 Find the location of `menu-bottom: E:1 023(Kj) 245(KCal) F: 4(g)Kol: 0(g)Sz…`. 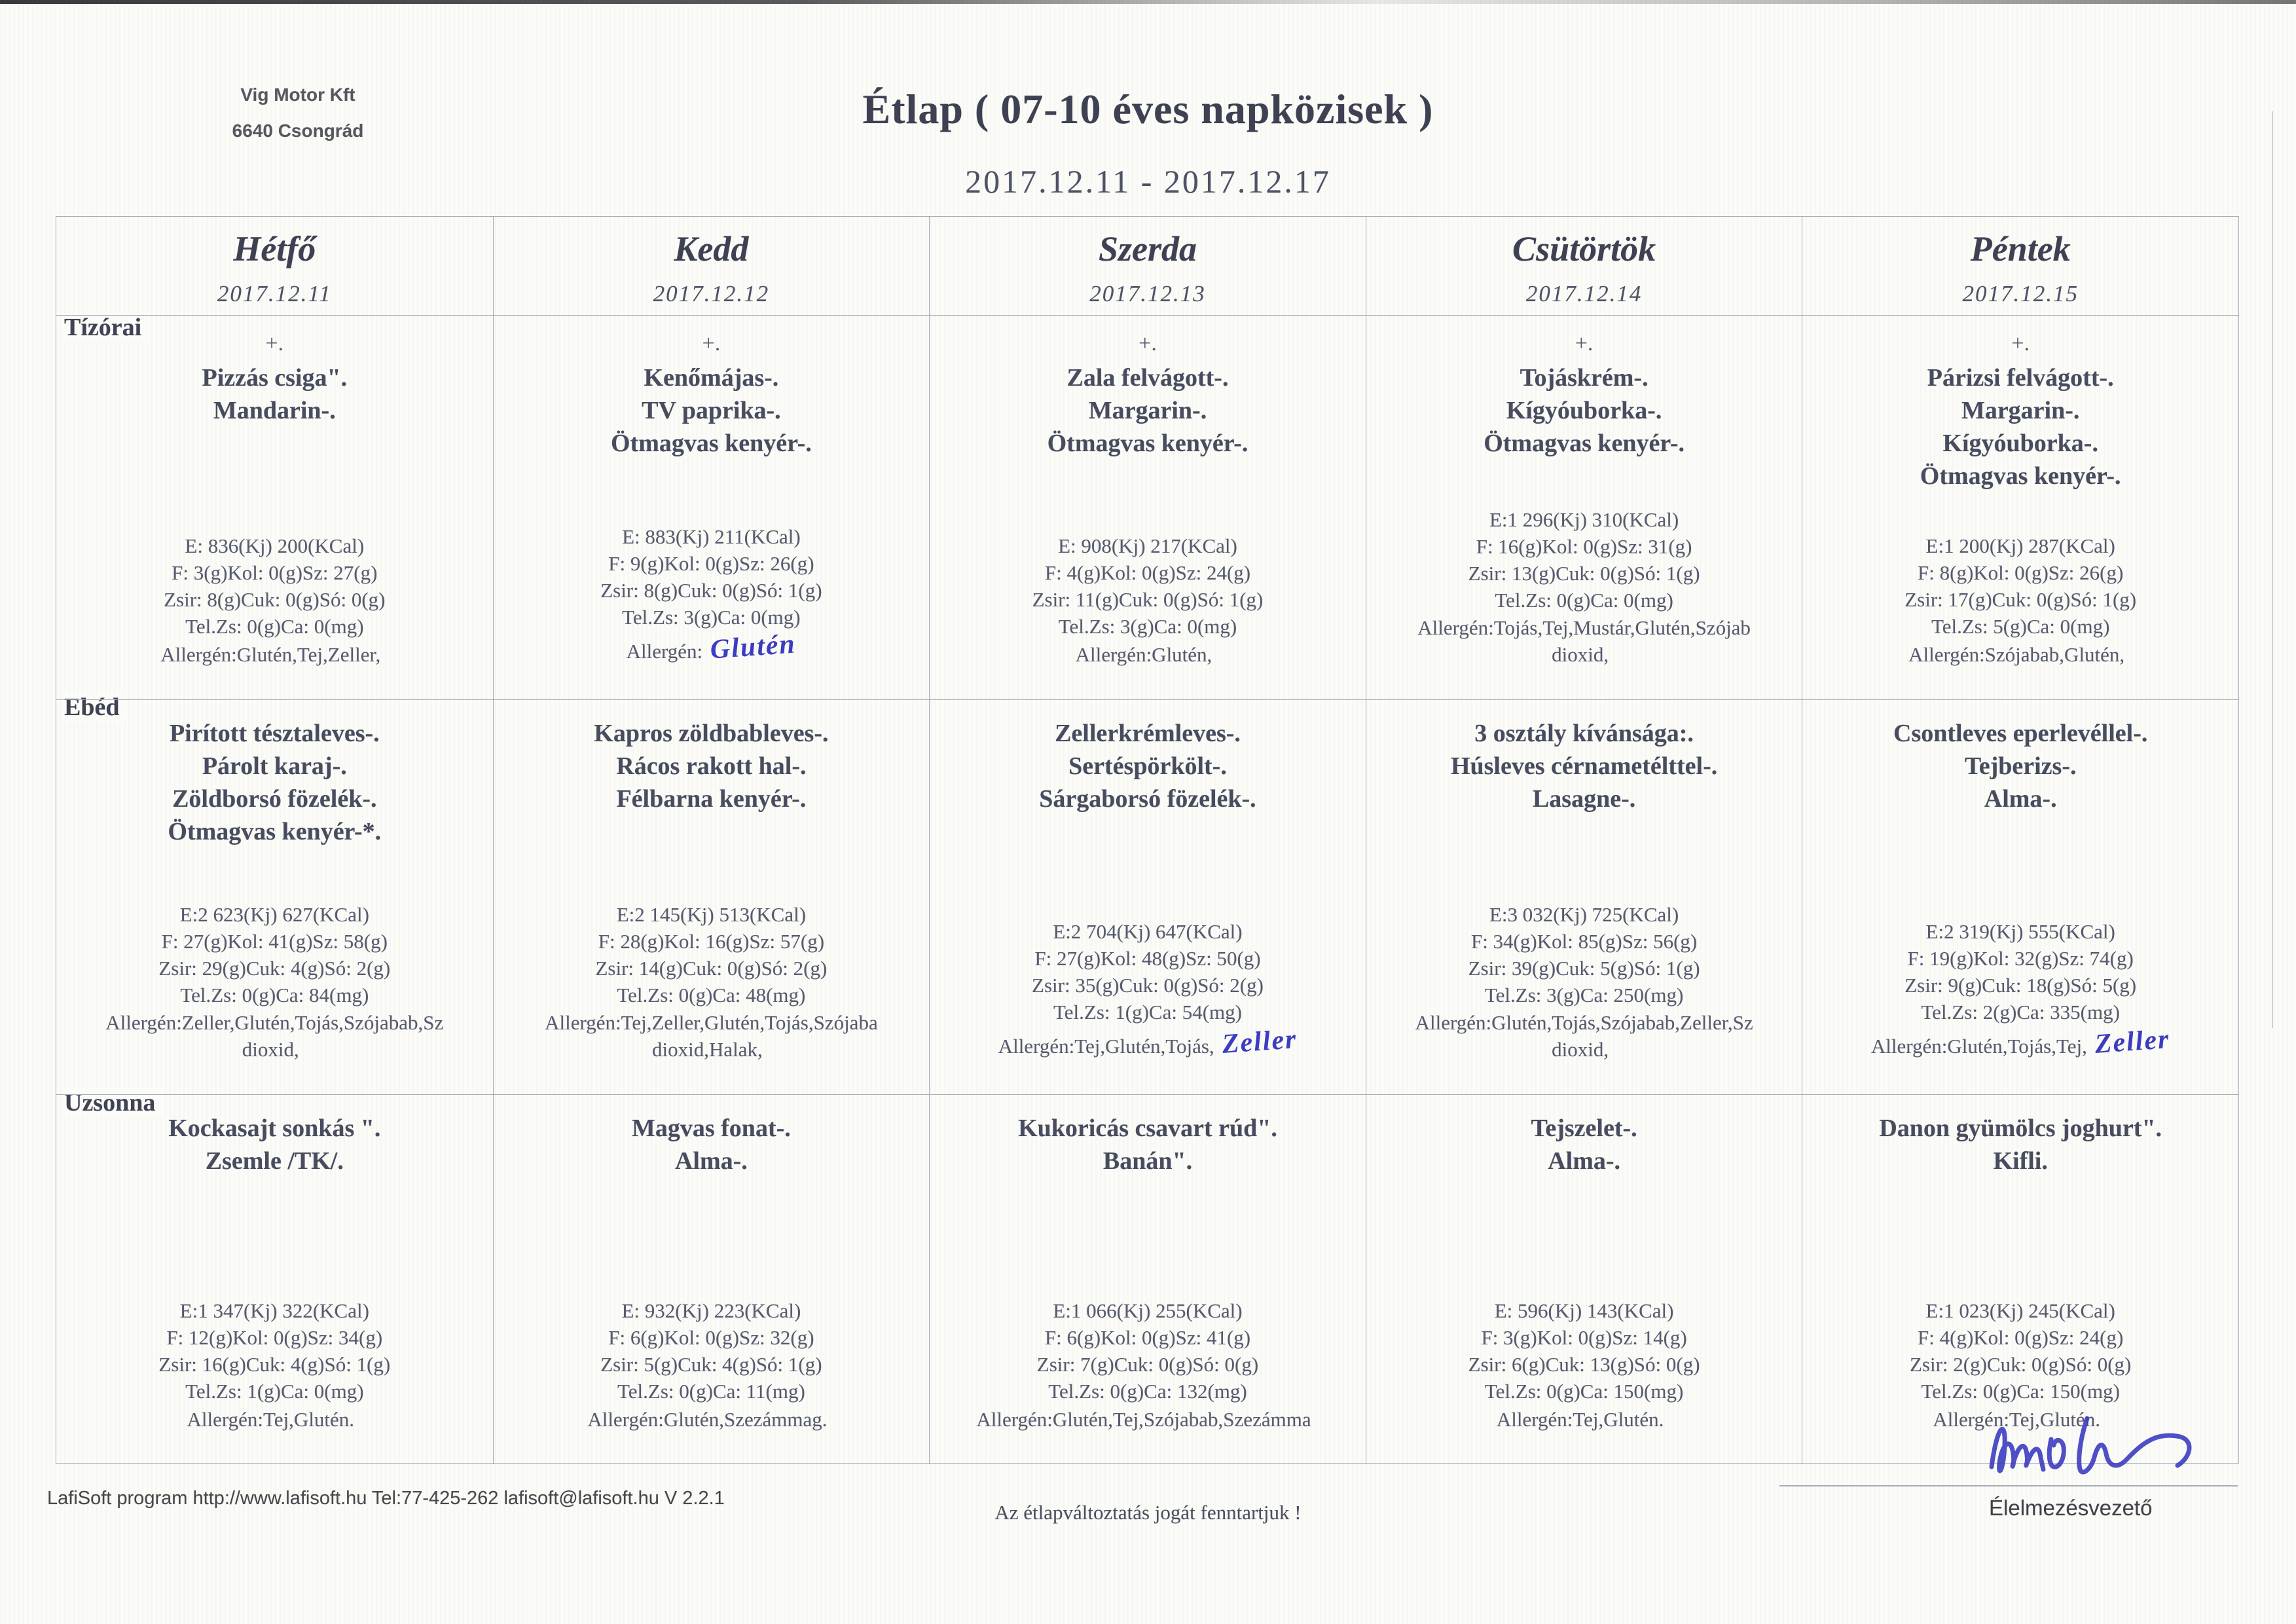

menu-bottom: E:1 023(Kj) 245(KCal) F: 4(g)Kol: 0(g)Sz… is located at coordinates (2020, 1365).